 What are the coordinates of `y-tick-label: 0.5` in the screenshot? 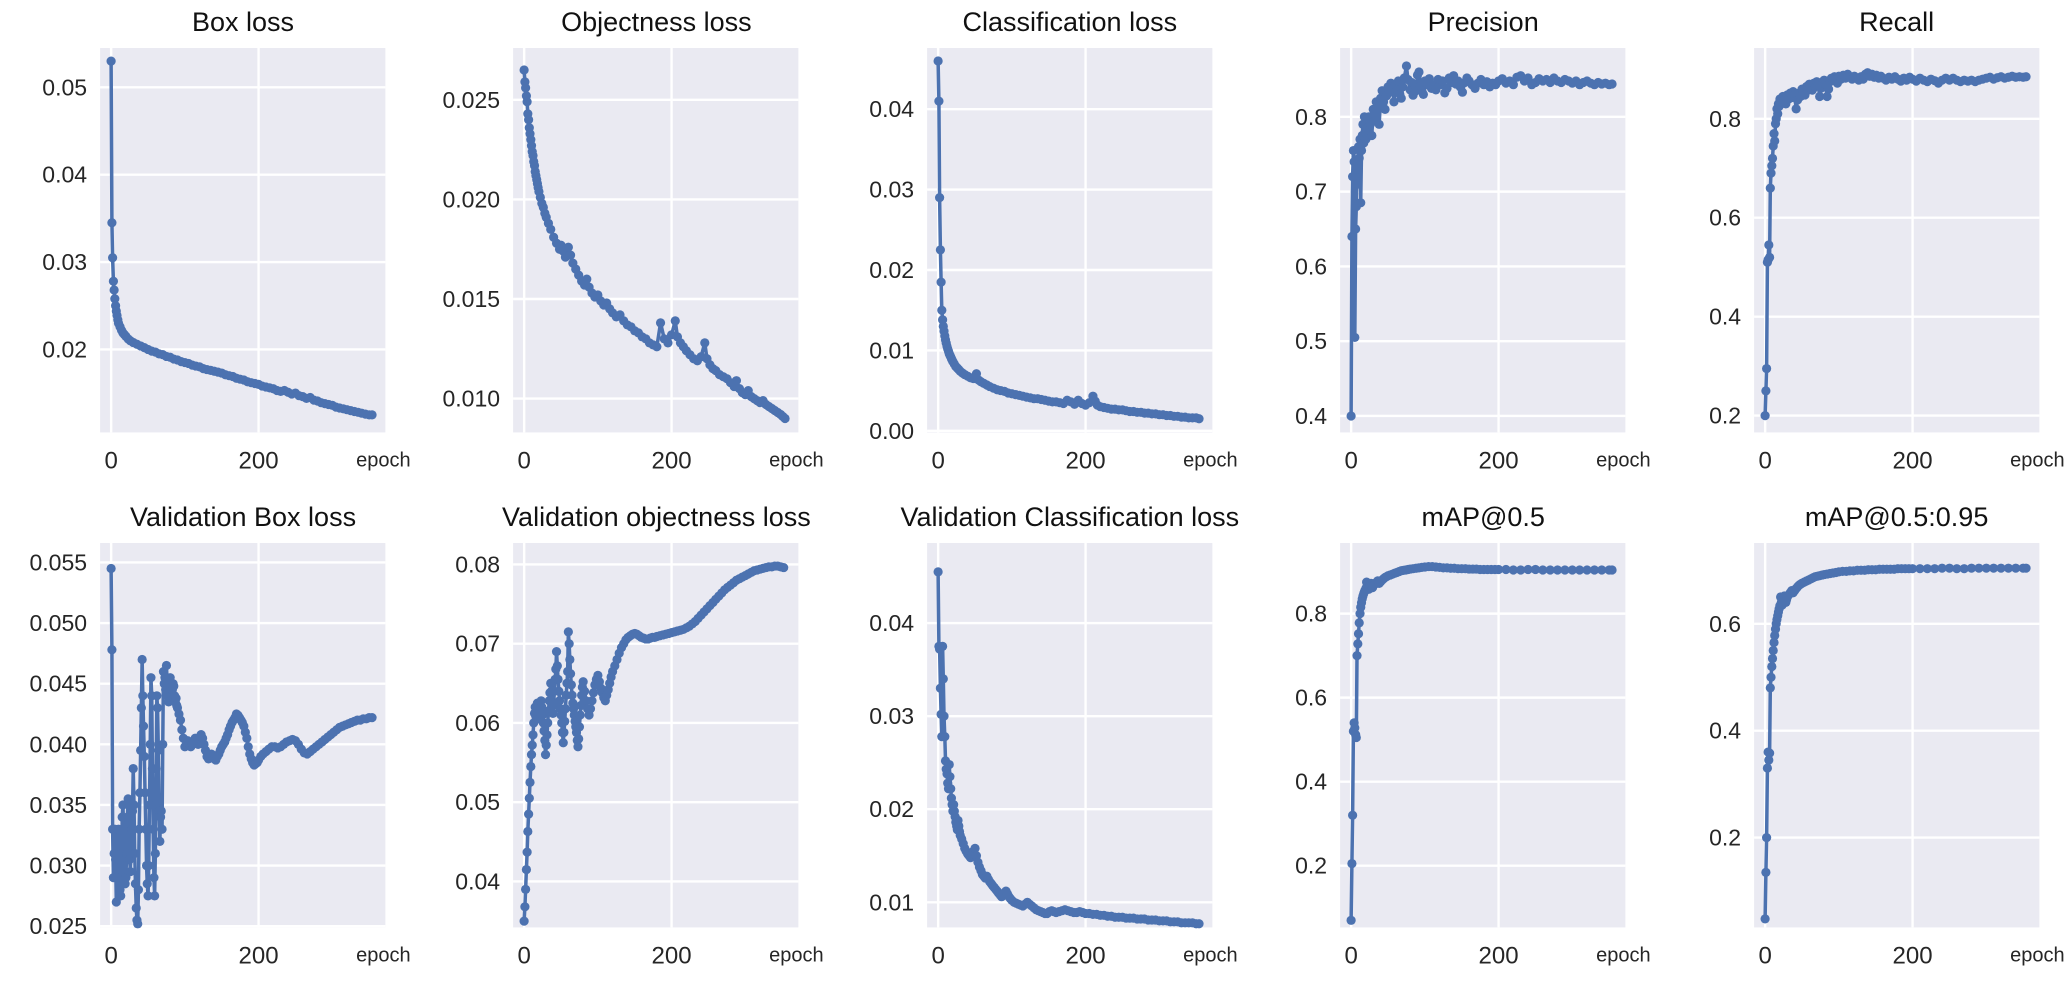 It's located at (1311, 341).